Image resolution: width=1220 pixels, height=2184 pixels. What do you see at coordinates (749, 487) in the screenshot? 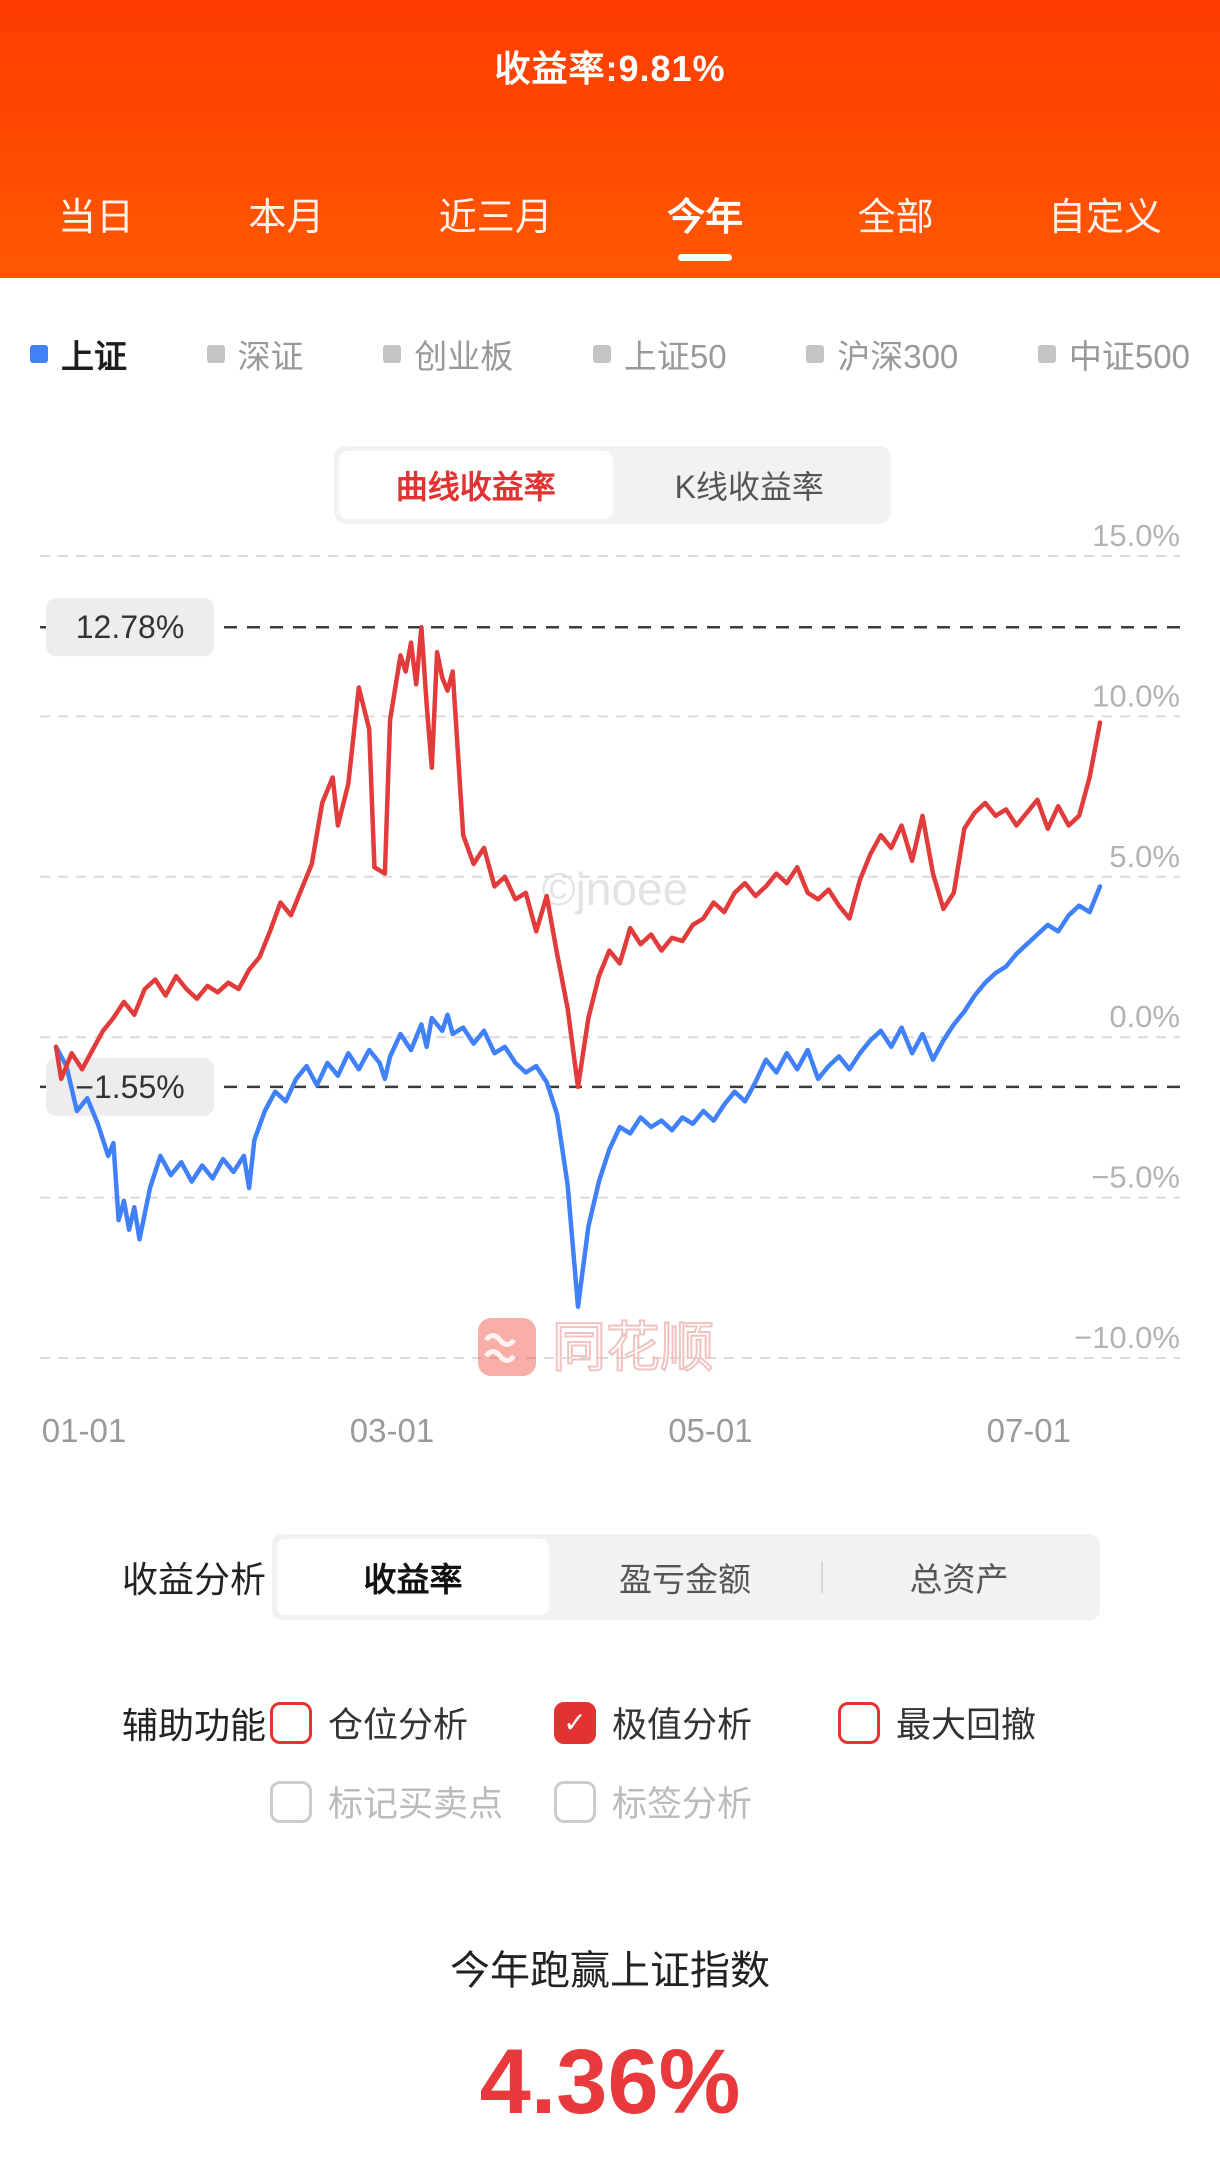
I see `toggle-kline-return: K线收益率` at bounding box center [749, 487].